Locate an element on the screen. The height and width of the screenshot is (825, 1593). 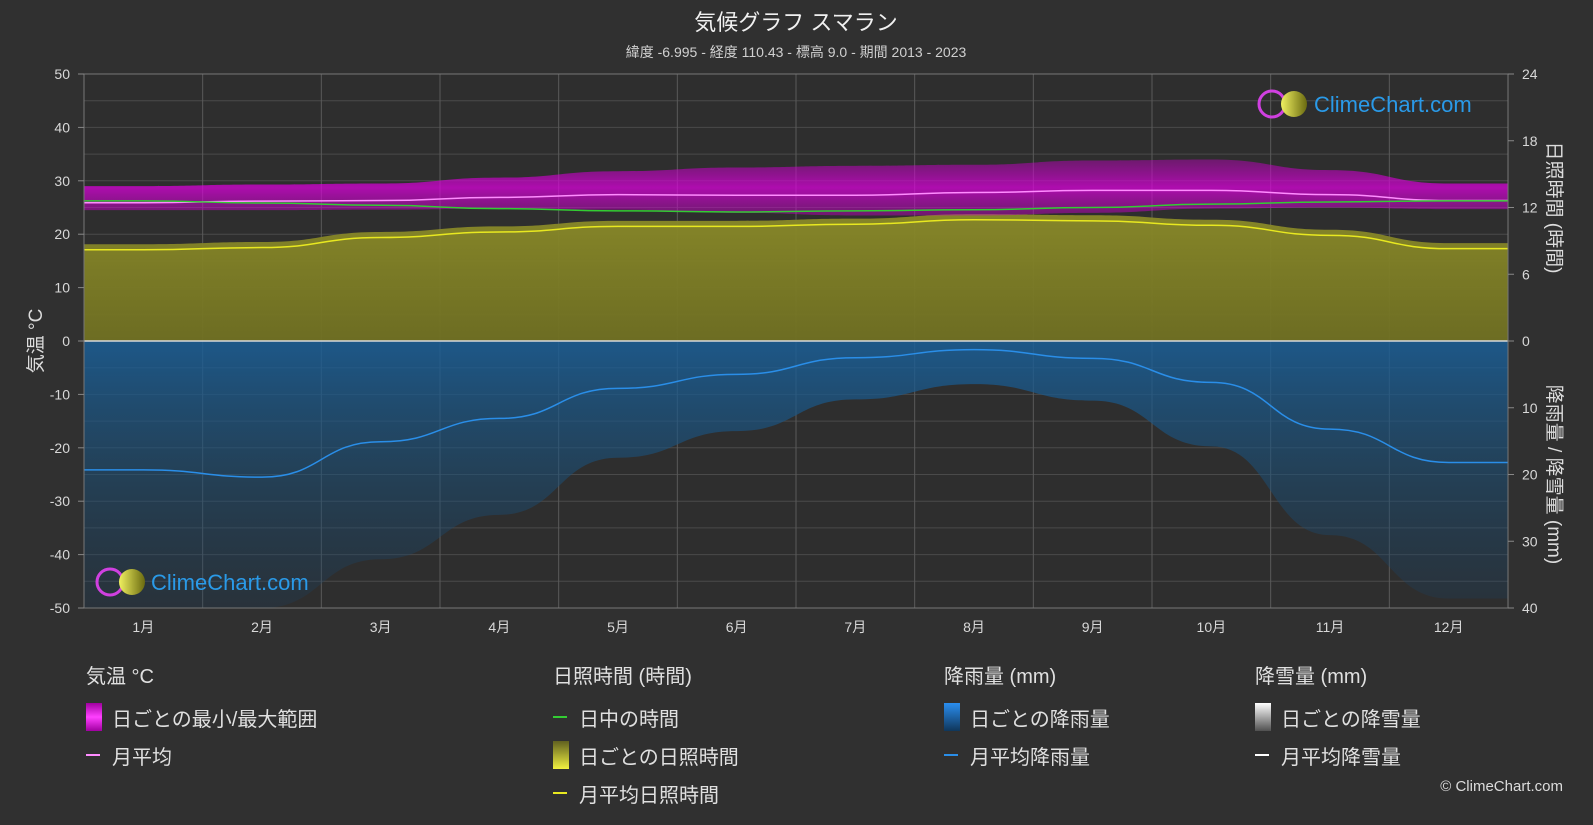
legend-label: 日ごとの降雪量 is located at coordinates (1351, 719).